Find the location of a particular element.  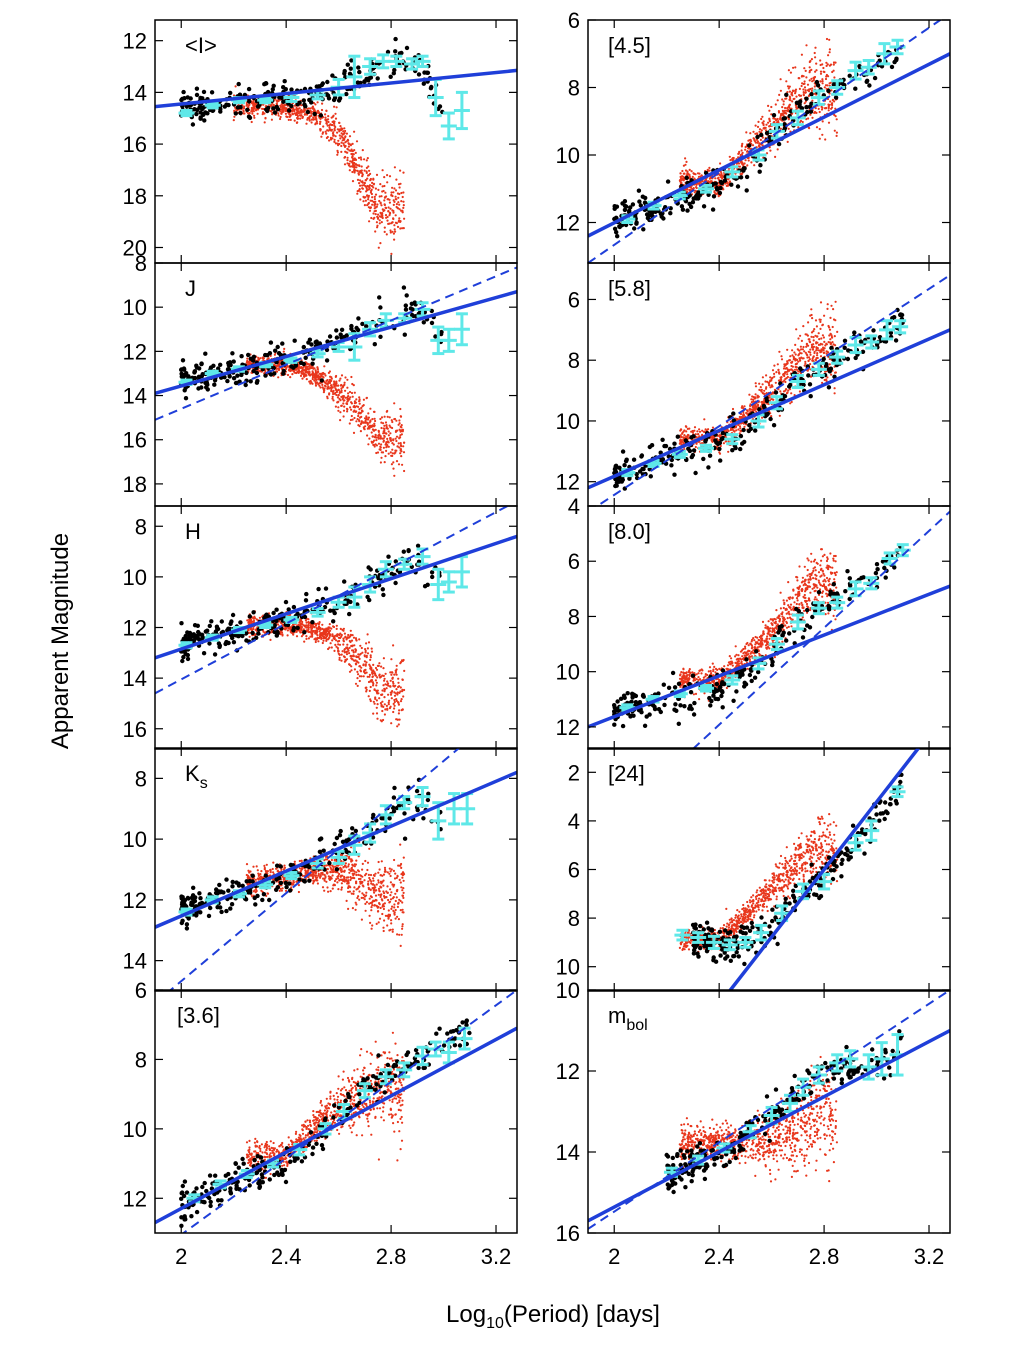

y-tick-label: 6 is located at coordinates (574, 20).